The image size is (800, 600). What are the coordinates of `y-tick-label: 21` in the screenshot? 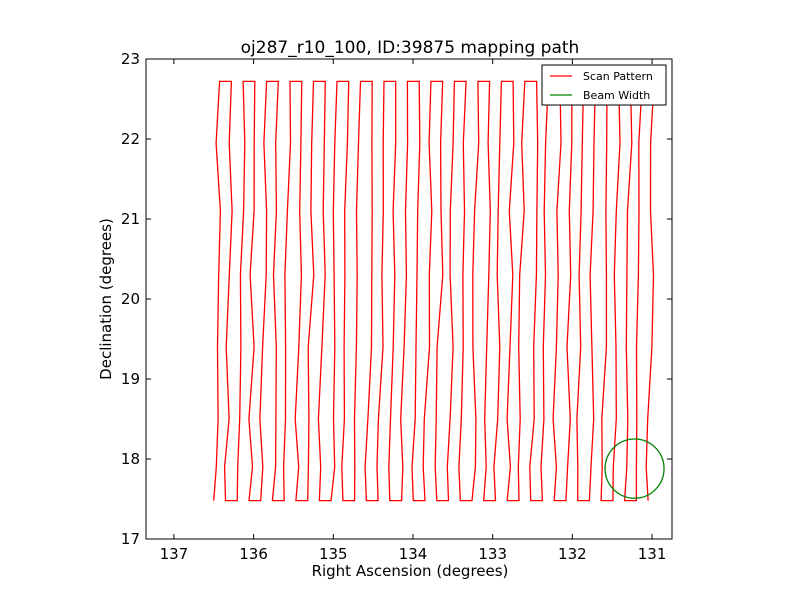 It's located at (130, 219).